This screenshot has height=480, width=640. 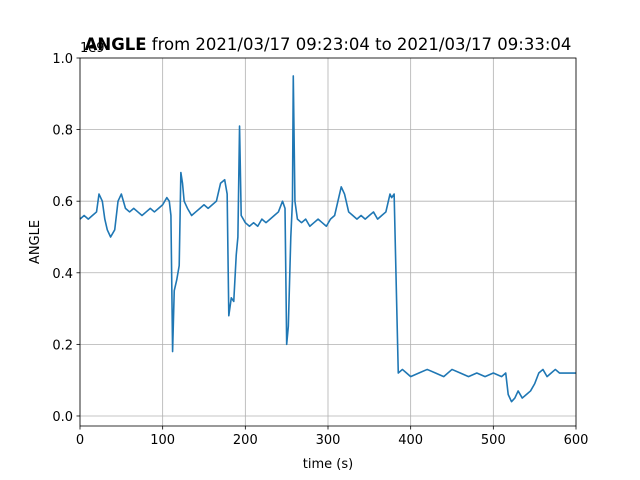 I want to click on x-tick-label: 500, so click(x=493, y=440).